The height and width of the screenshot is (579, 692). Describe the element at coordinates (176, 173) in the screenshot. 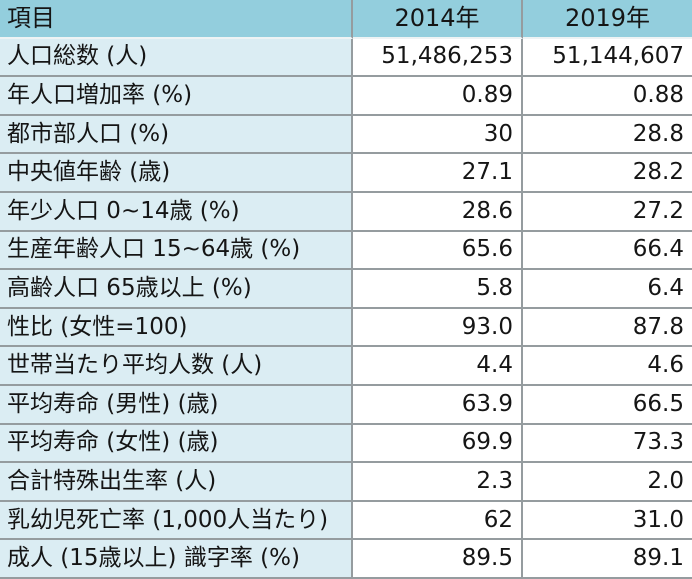

I see `row-label: 中央値年齢 (歳)` at that location.